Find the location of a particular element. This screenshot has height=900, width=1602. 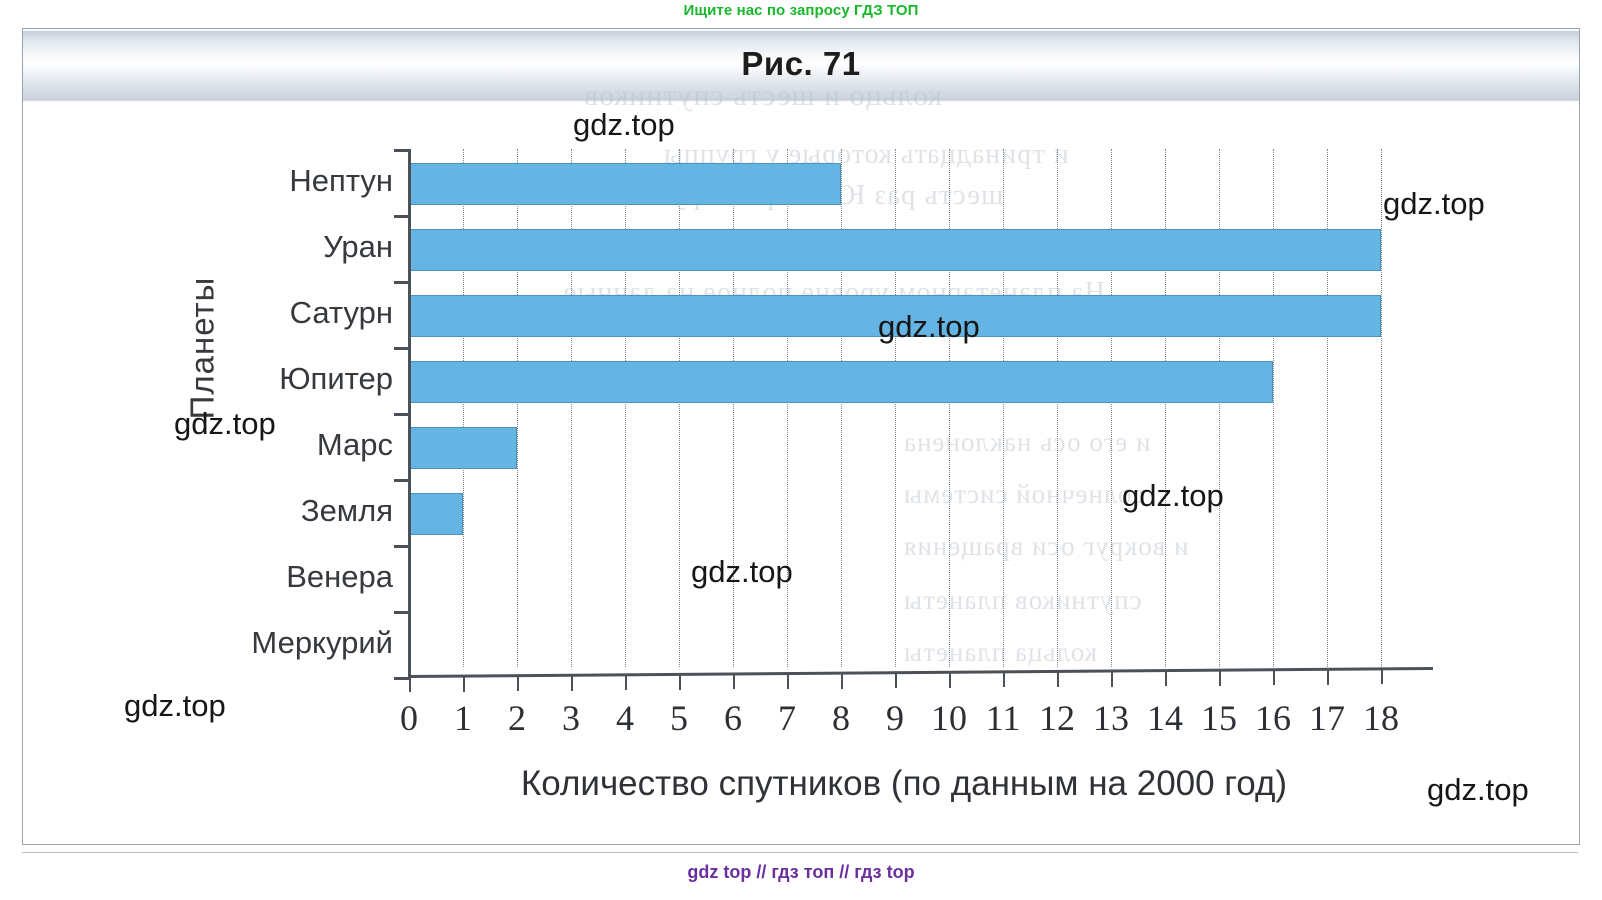

y-axis-title: Планеты is located at coordinates (202, 348).